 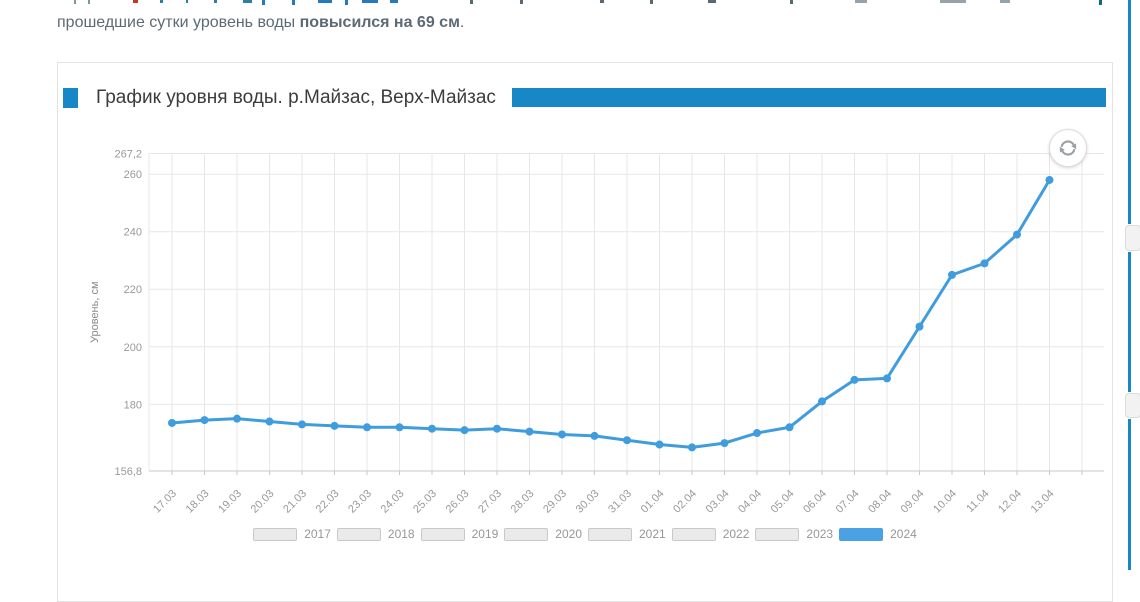 I want to click on legend-label: 2018, so click(x=401, y=534).